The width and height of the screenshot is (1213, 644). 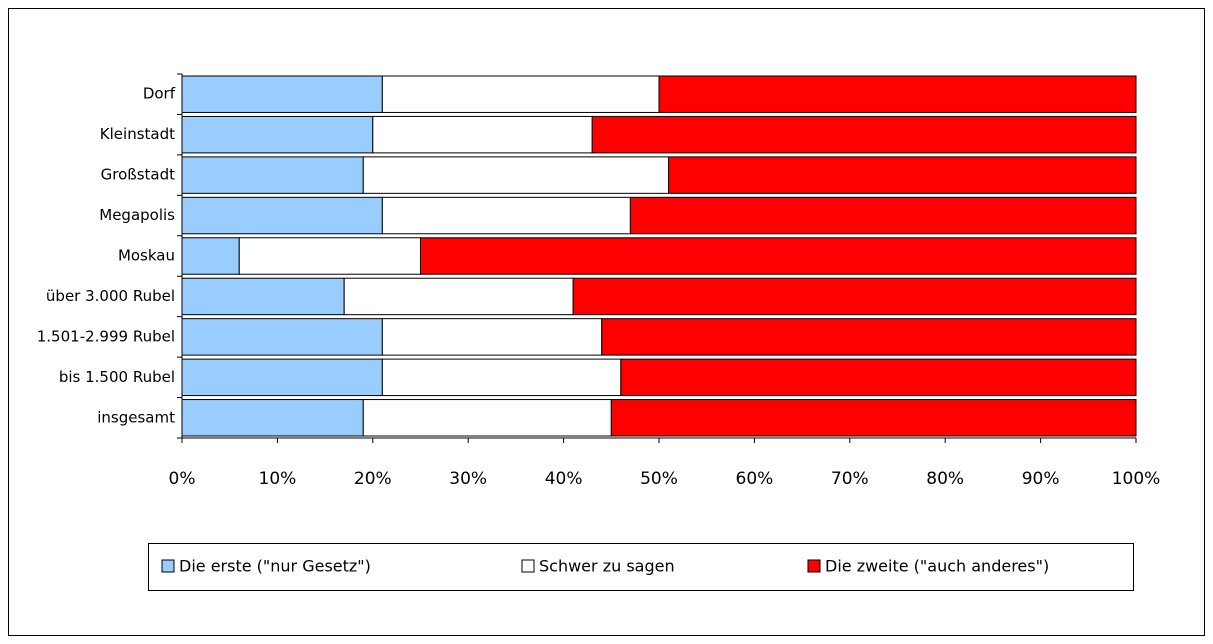 I want to click on y-tick-label: Dorf, so click(x=159, y=94).